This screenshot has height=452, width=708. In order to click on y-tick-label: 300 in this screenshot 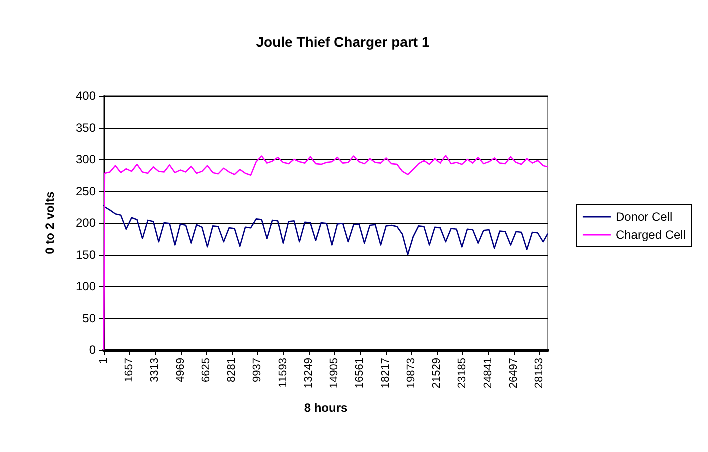, I will do `click(86, 159)`.